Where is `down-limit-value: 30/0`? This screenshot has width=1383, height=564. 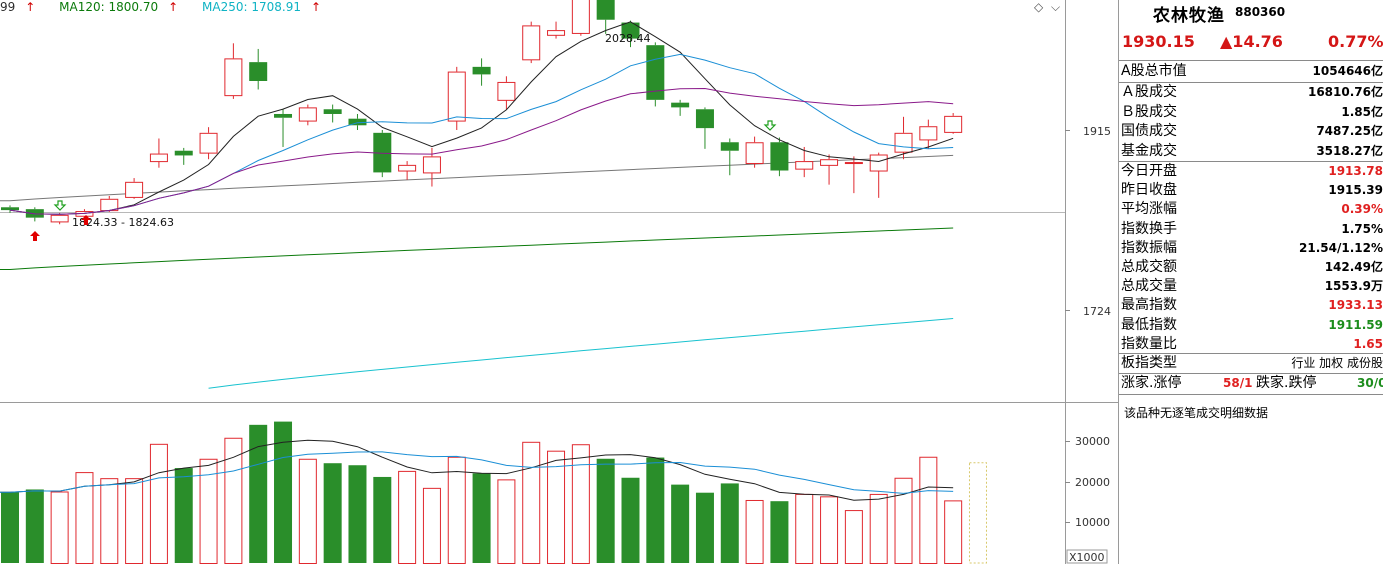 down-limit-value: 30/0 is located at coordinates (1370, 383).